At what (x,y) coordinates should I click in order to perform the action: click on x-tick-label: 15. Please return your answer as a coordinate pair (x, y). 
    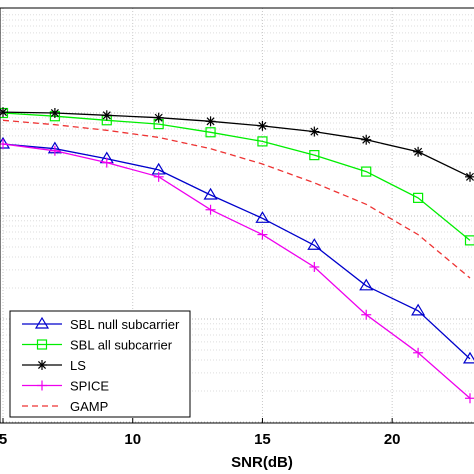
    Looking at the image, I should click on (262, 439).